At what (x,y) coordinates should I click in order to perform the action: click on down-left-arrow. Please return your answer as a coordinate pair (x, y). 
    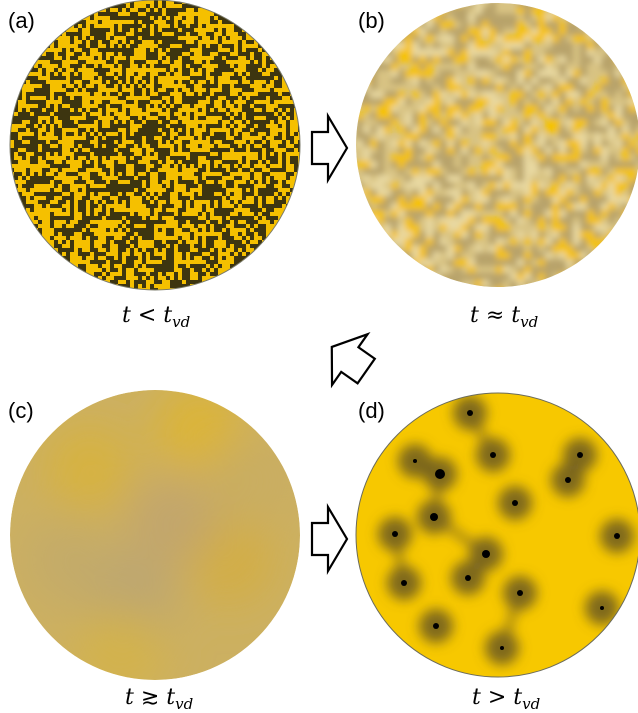
    Looking at the image, I should click on (353, 360).